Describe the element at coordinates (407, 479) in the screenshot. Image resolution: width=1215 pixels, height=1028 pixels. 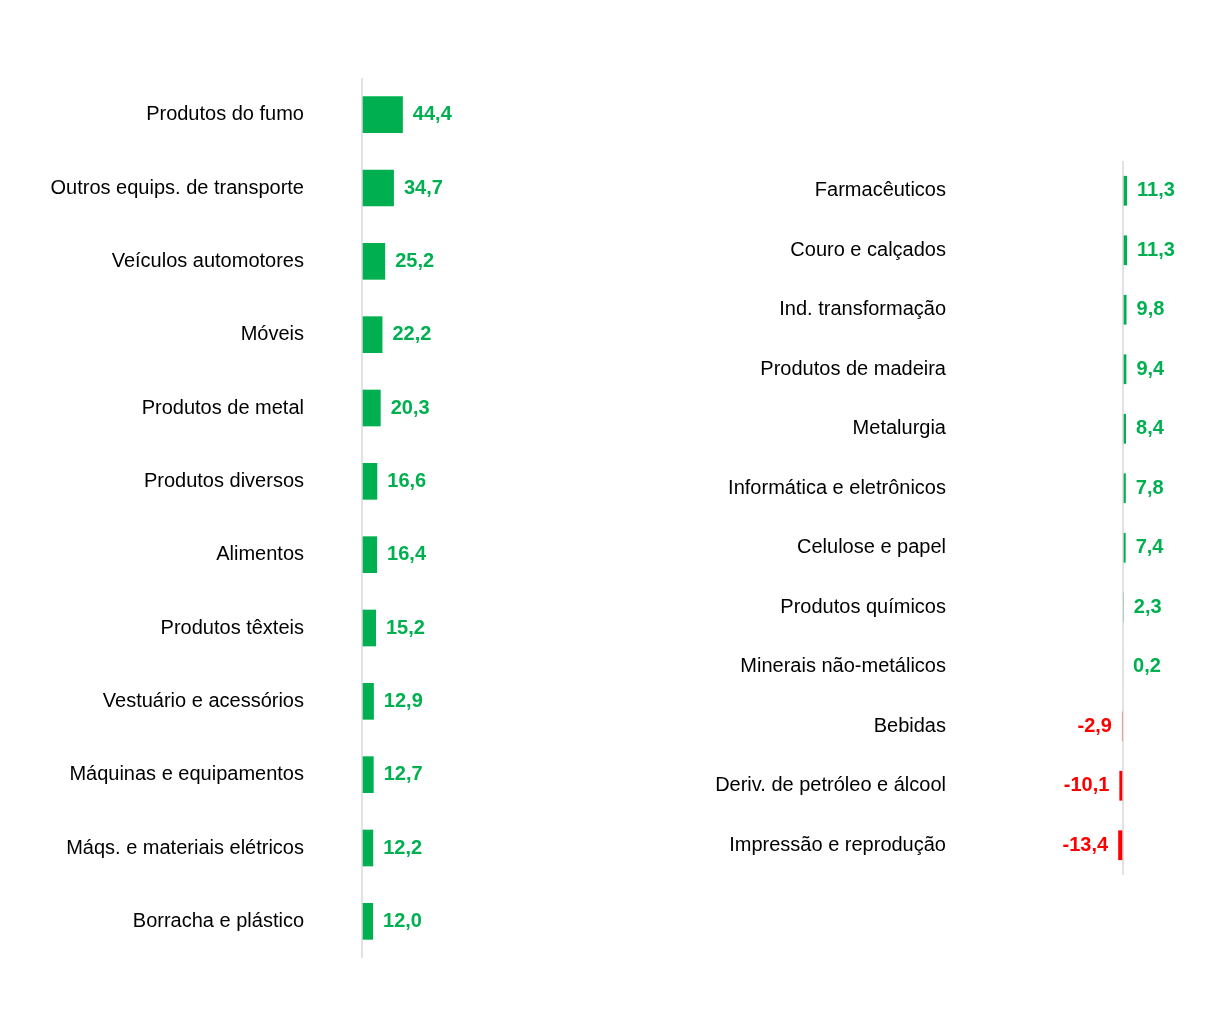
I see `data-label: 16,6` at that location.